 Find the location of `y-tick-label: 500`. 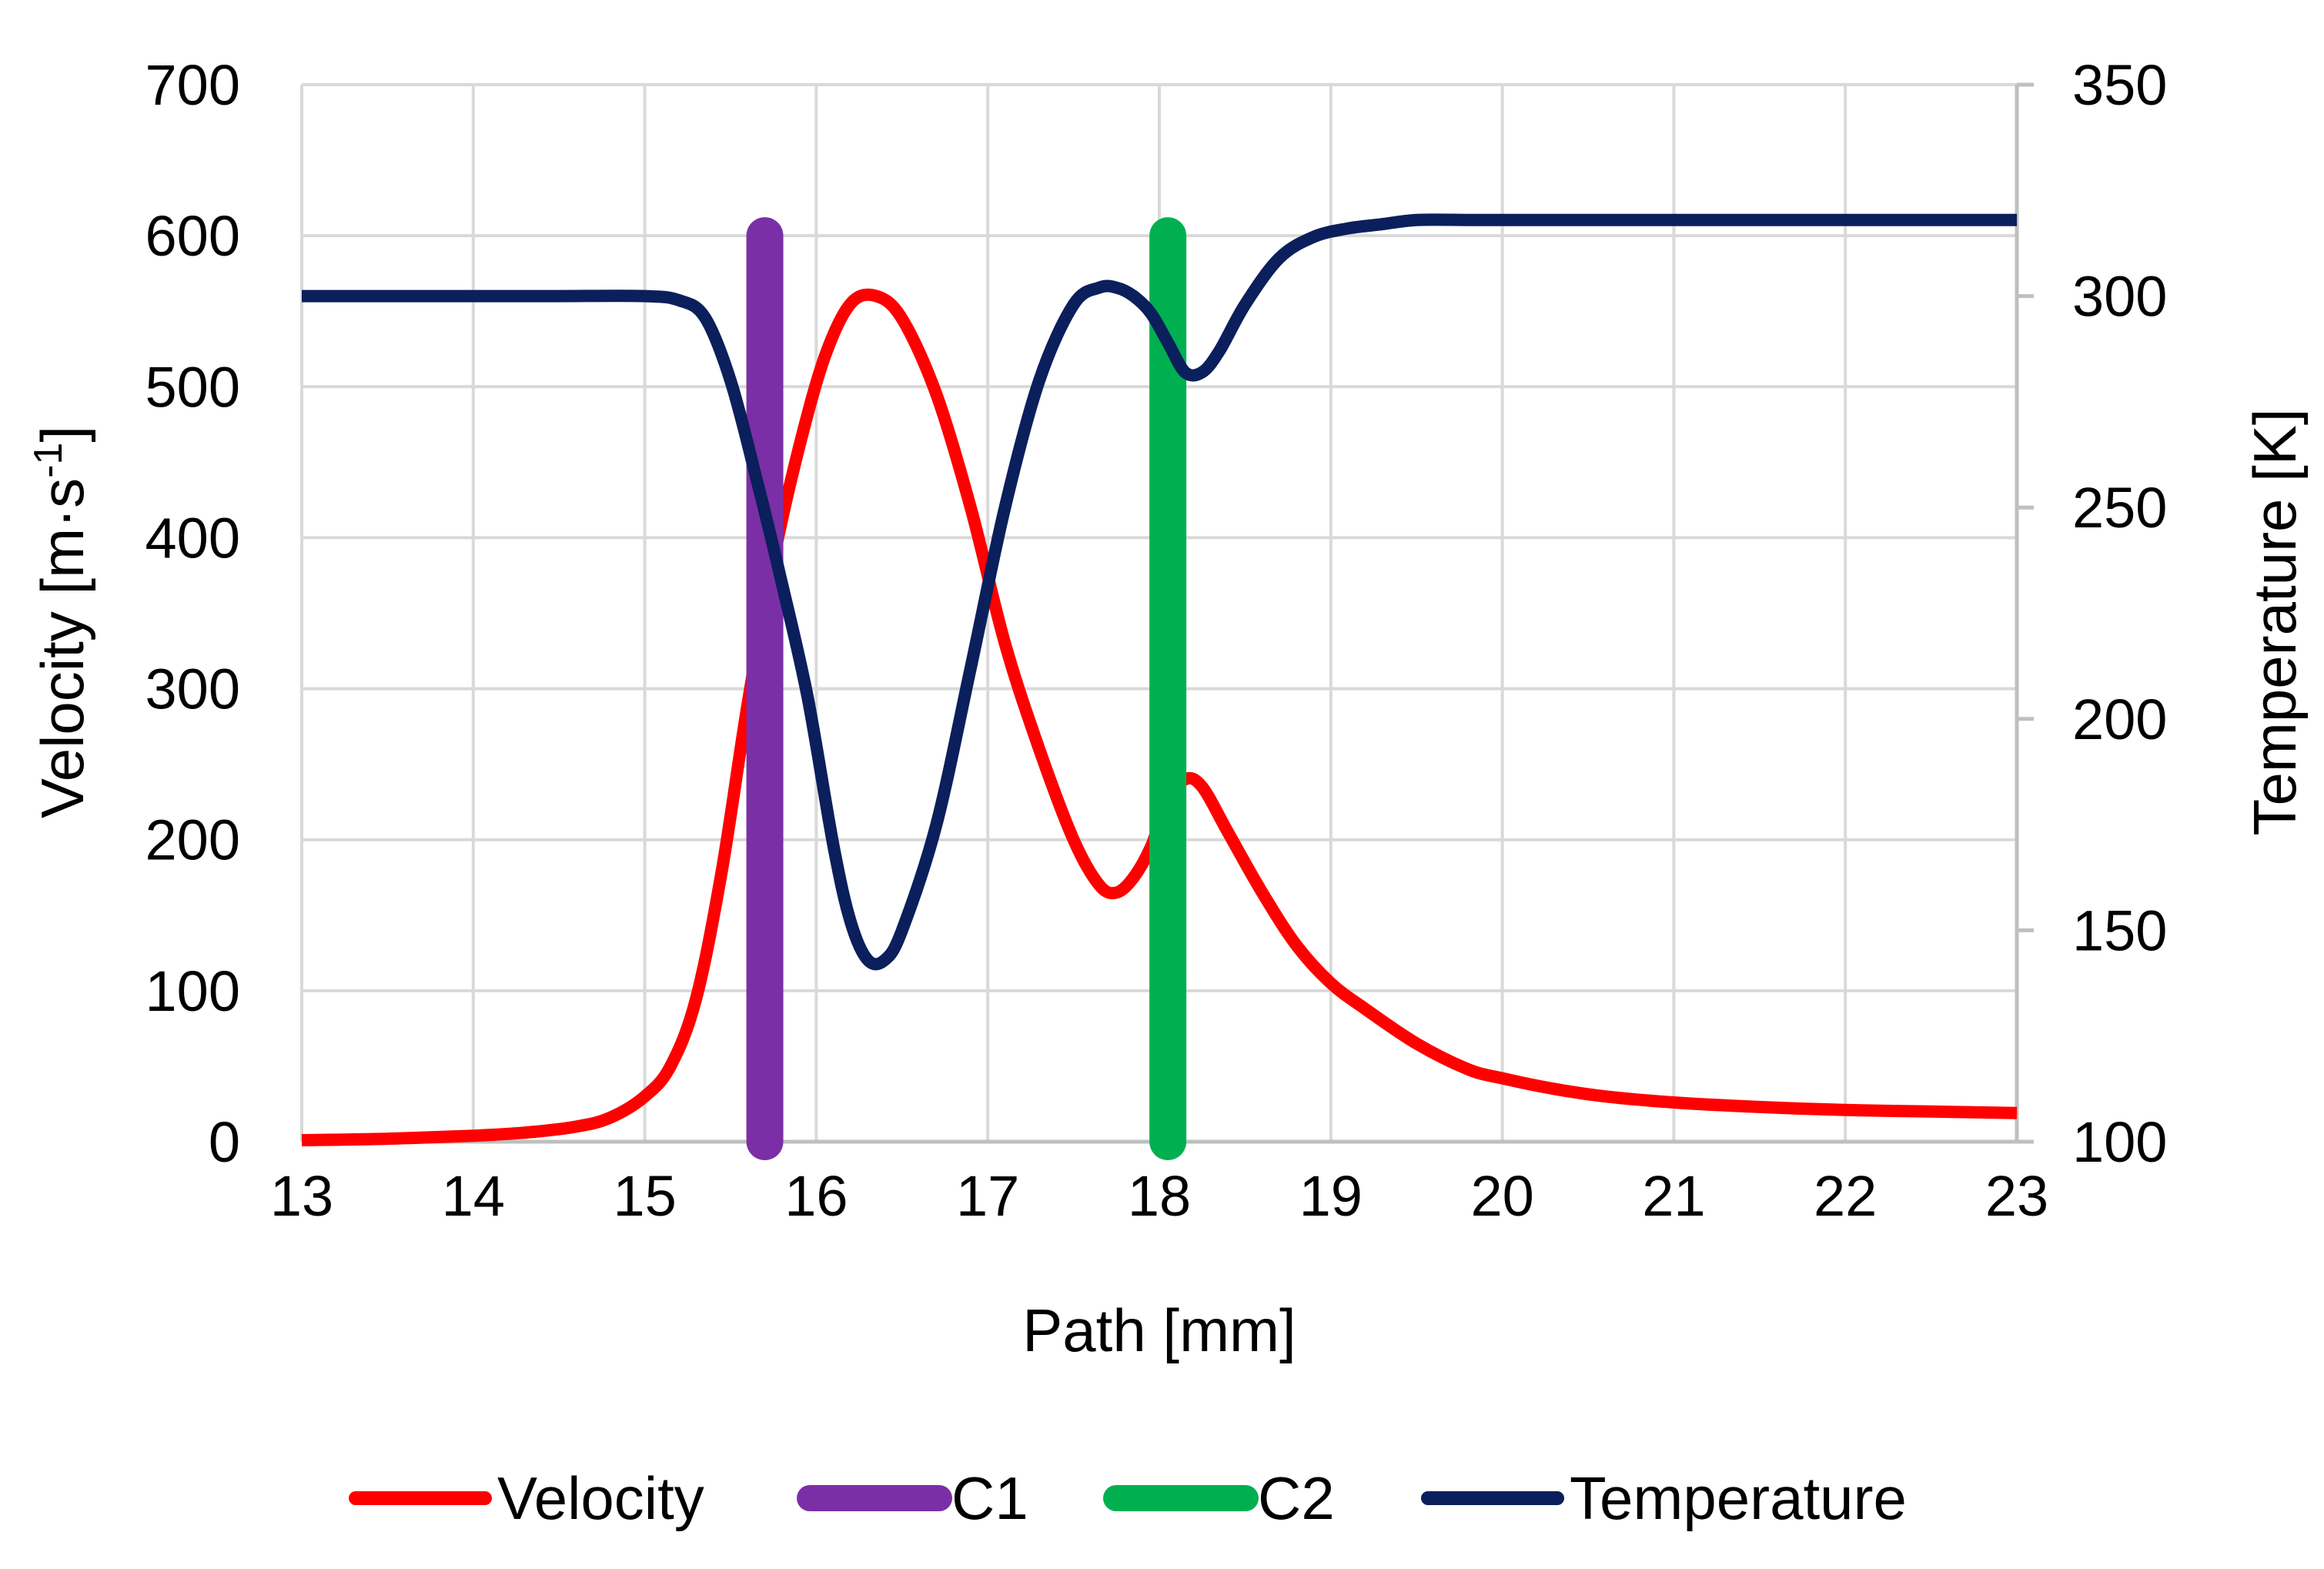

y-tick-label: 500 is located at coordinates (192, 387).